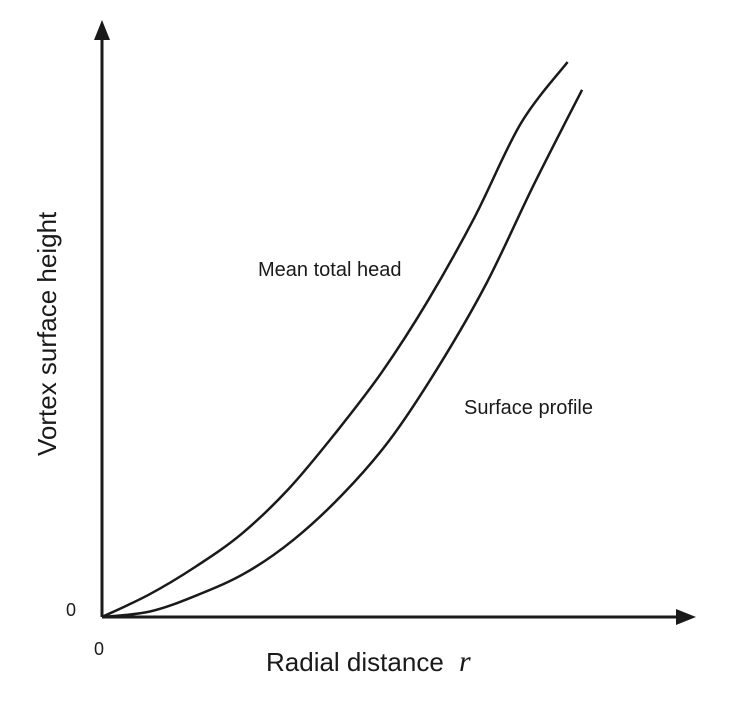 This screenshot has width=742, height=704. Describe the element at coordinates (71, 610) in the screenshot. I see `y-origin-tick-label: 0` at that location.